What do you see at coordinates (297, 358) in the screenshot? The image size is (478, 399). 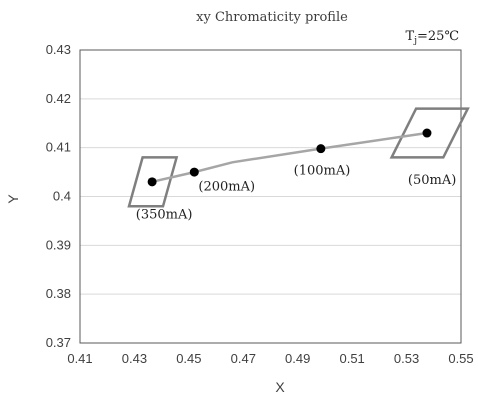 I see `x-tick-label: 0.49` at bounding box center [297, 358].